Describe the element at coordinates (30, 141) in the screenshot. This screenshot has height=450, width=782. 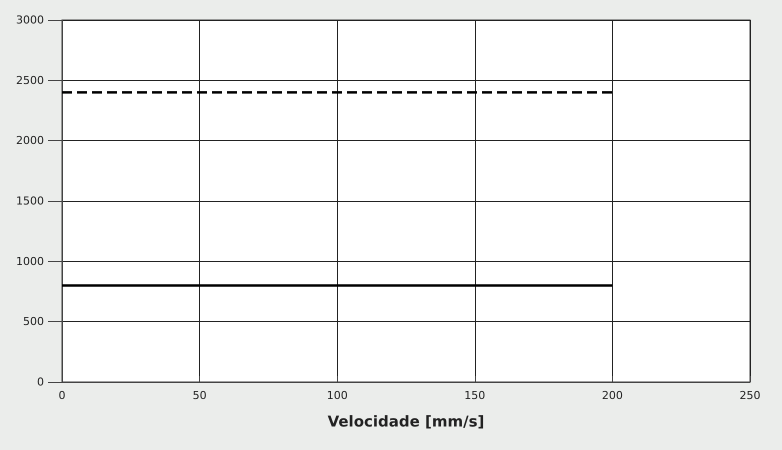
I see `y-tick-label: 2000` at that location.